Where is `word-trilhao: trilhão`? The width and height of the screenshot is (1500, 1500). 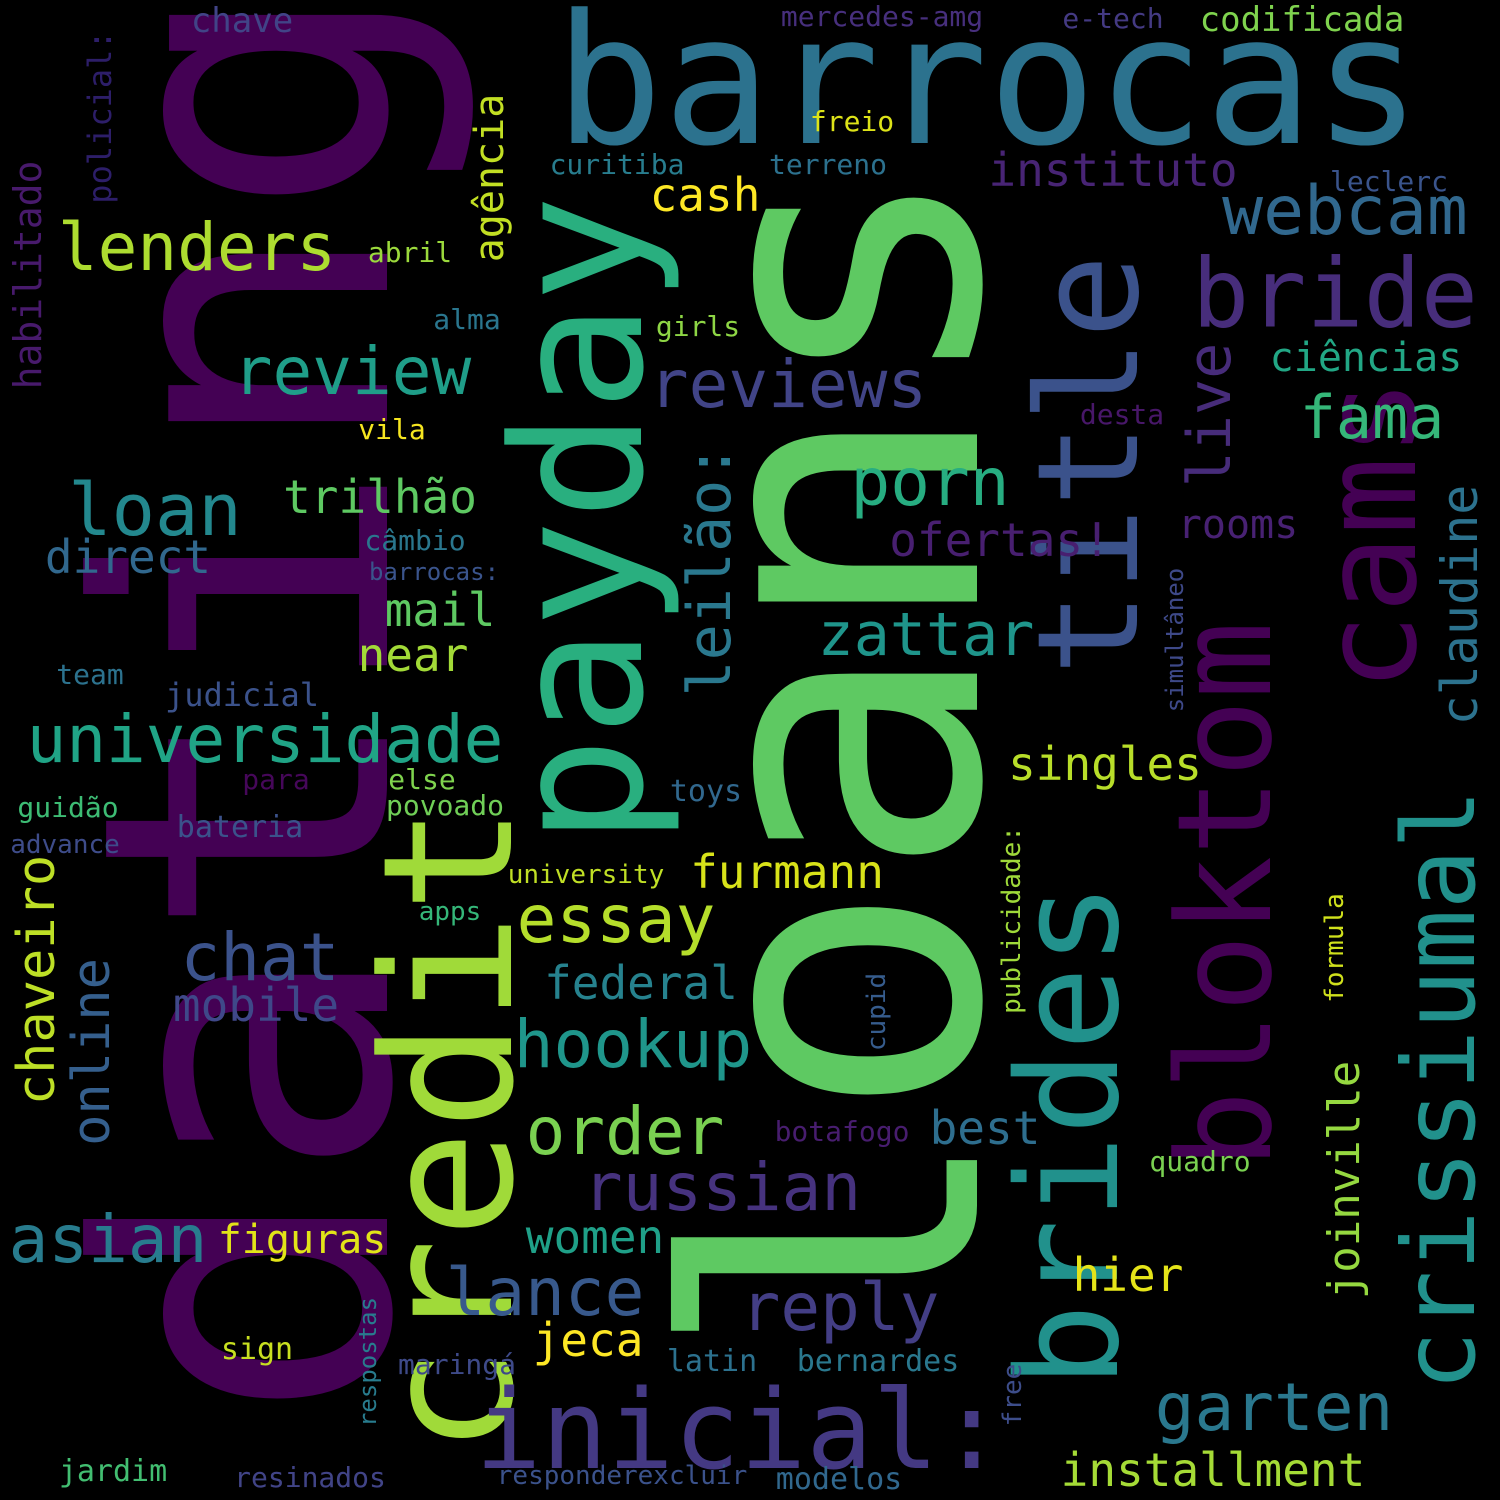
word-trilhao: trilhão is located at coordinates (380, 497).